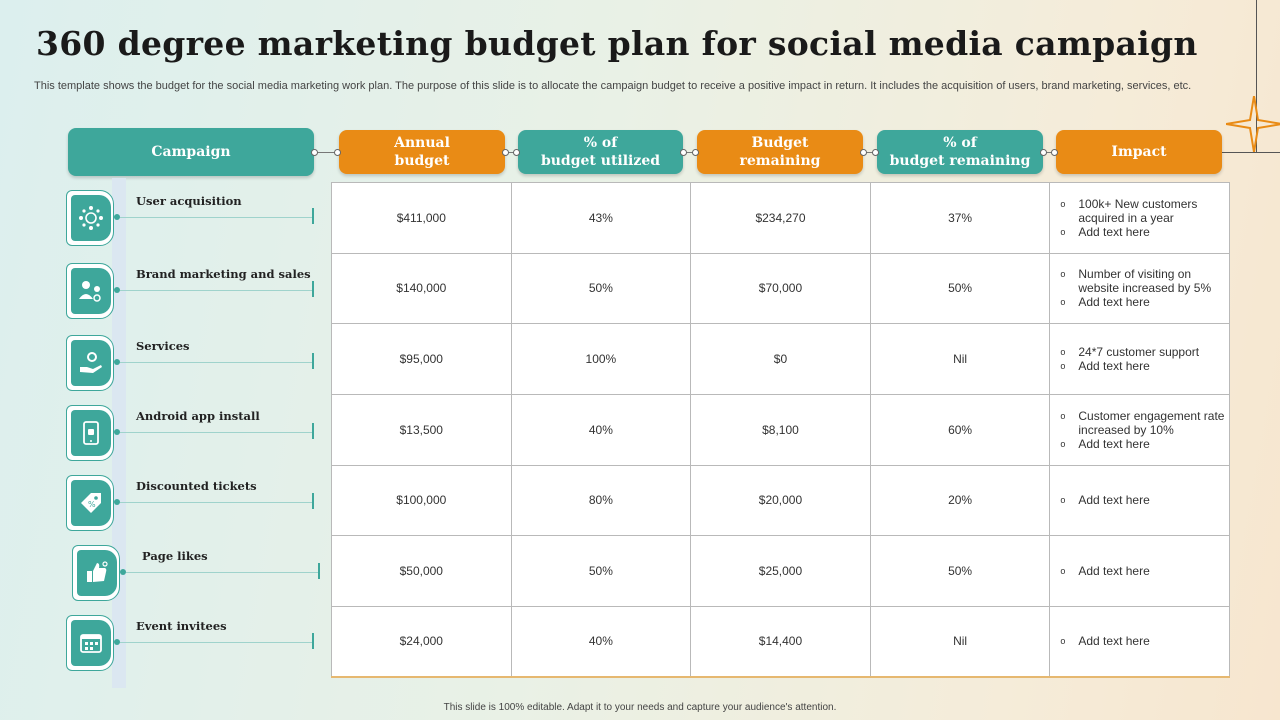  I want to click on cell-budget-remaining: $20,000, so click(780, 500).